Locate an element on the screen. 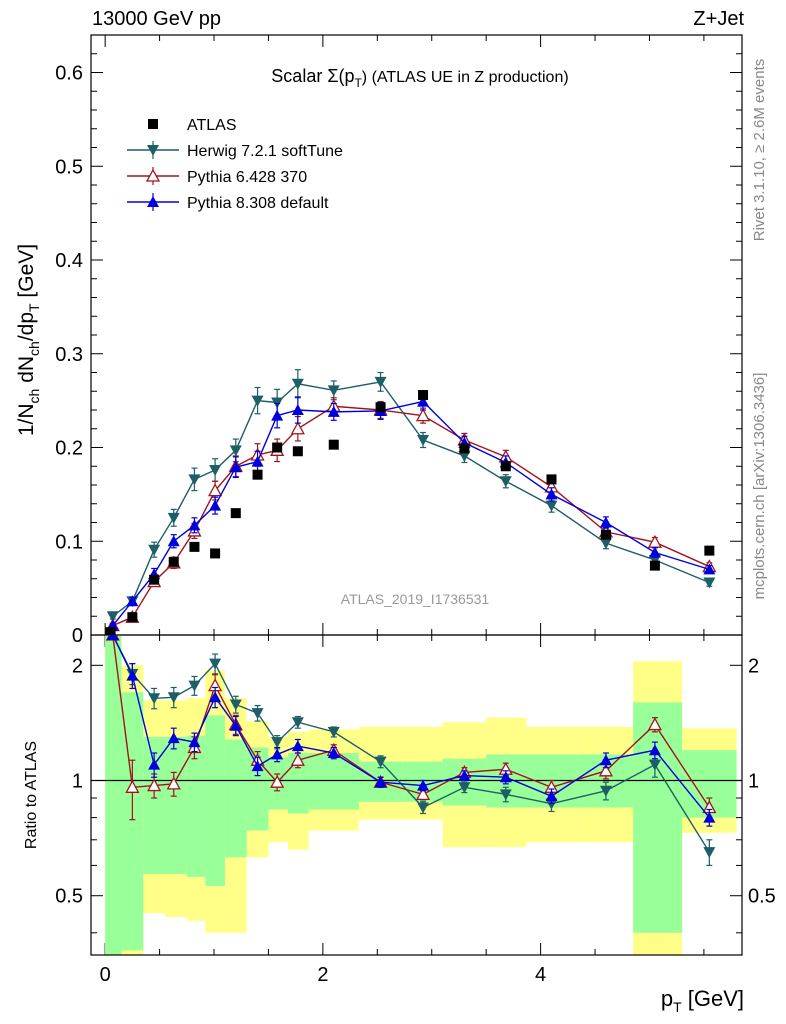 Image resolution: width=786 pixels, height=1024 pixels. y-tick-label: 0.3 is located at coordinates (69, 355).